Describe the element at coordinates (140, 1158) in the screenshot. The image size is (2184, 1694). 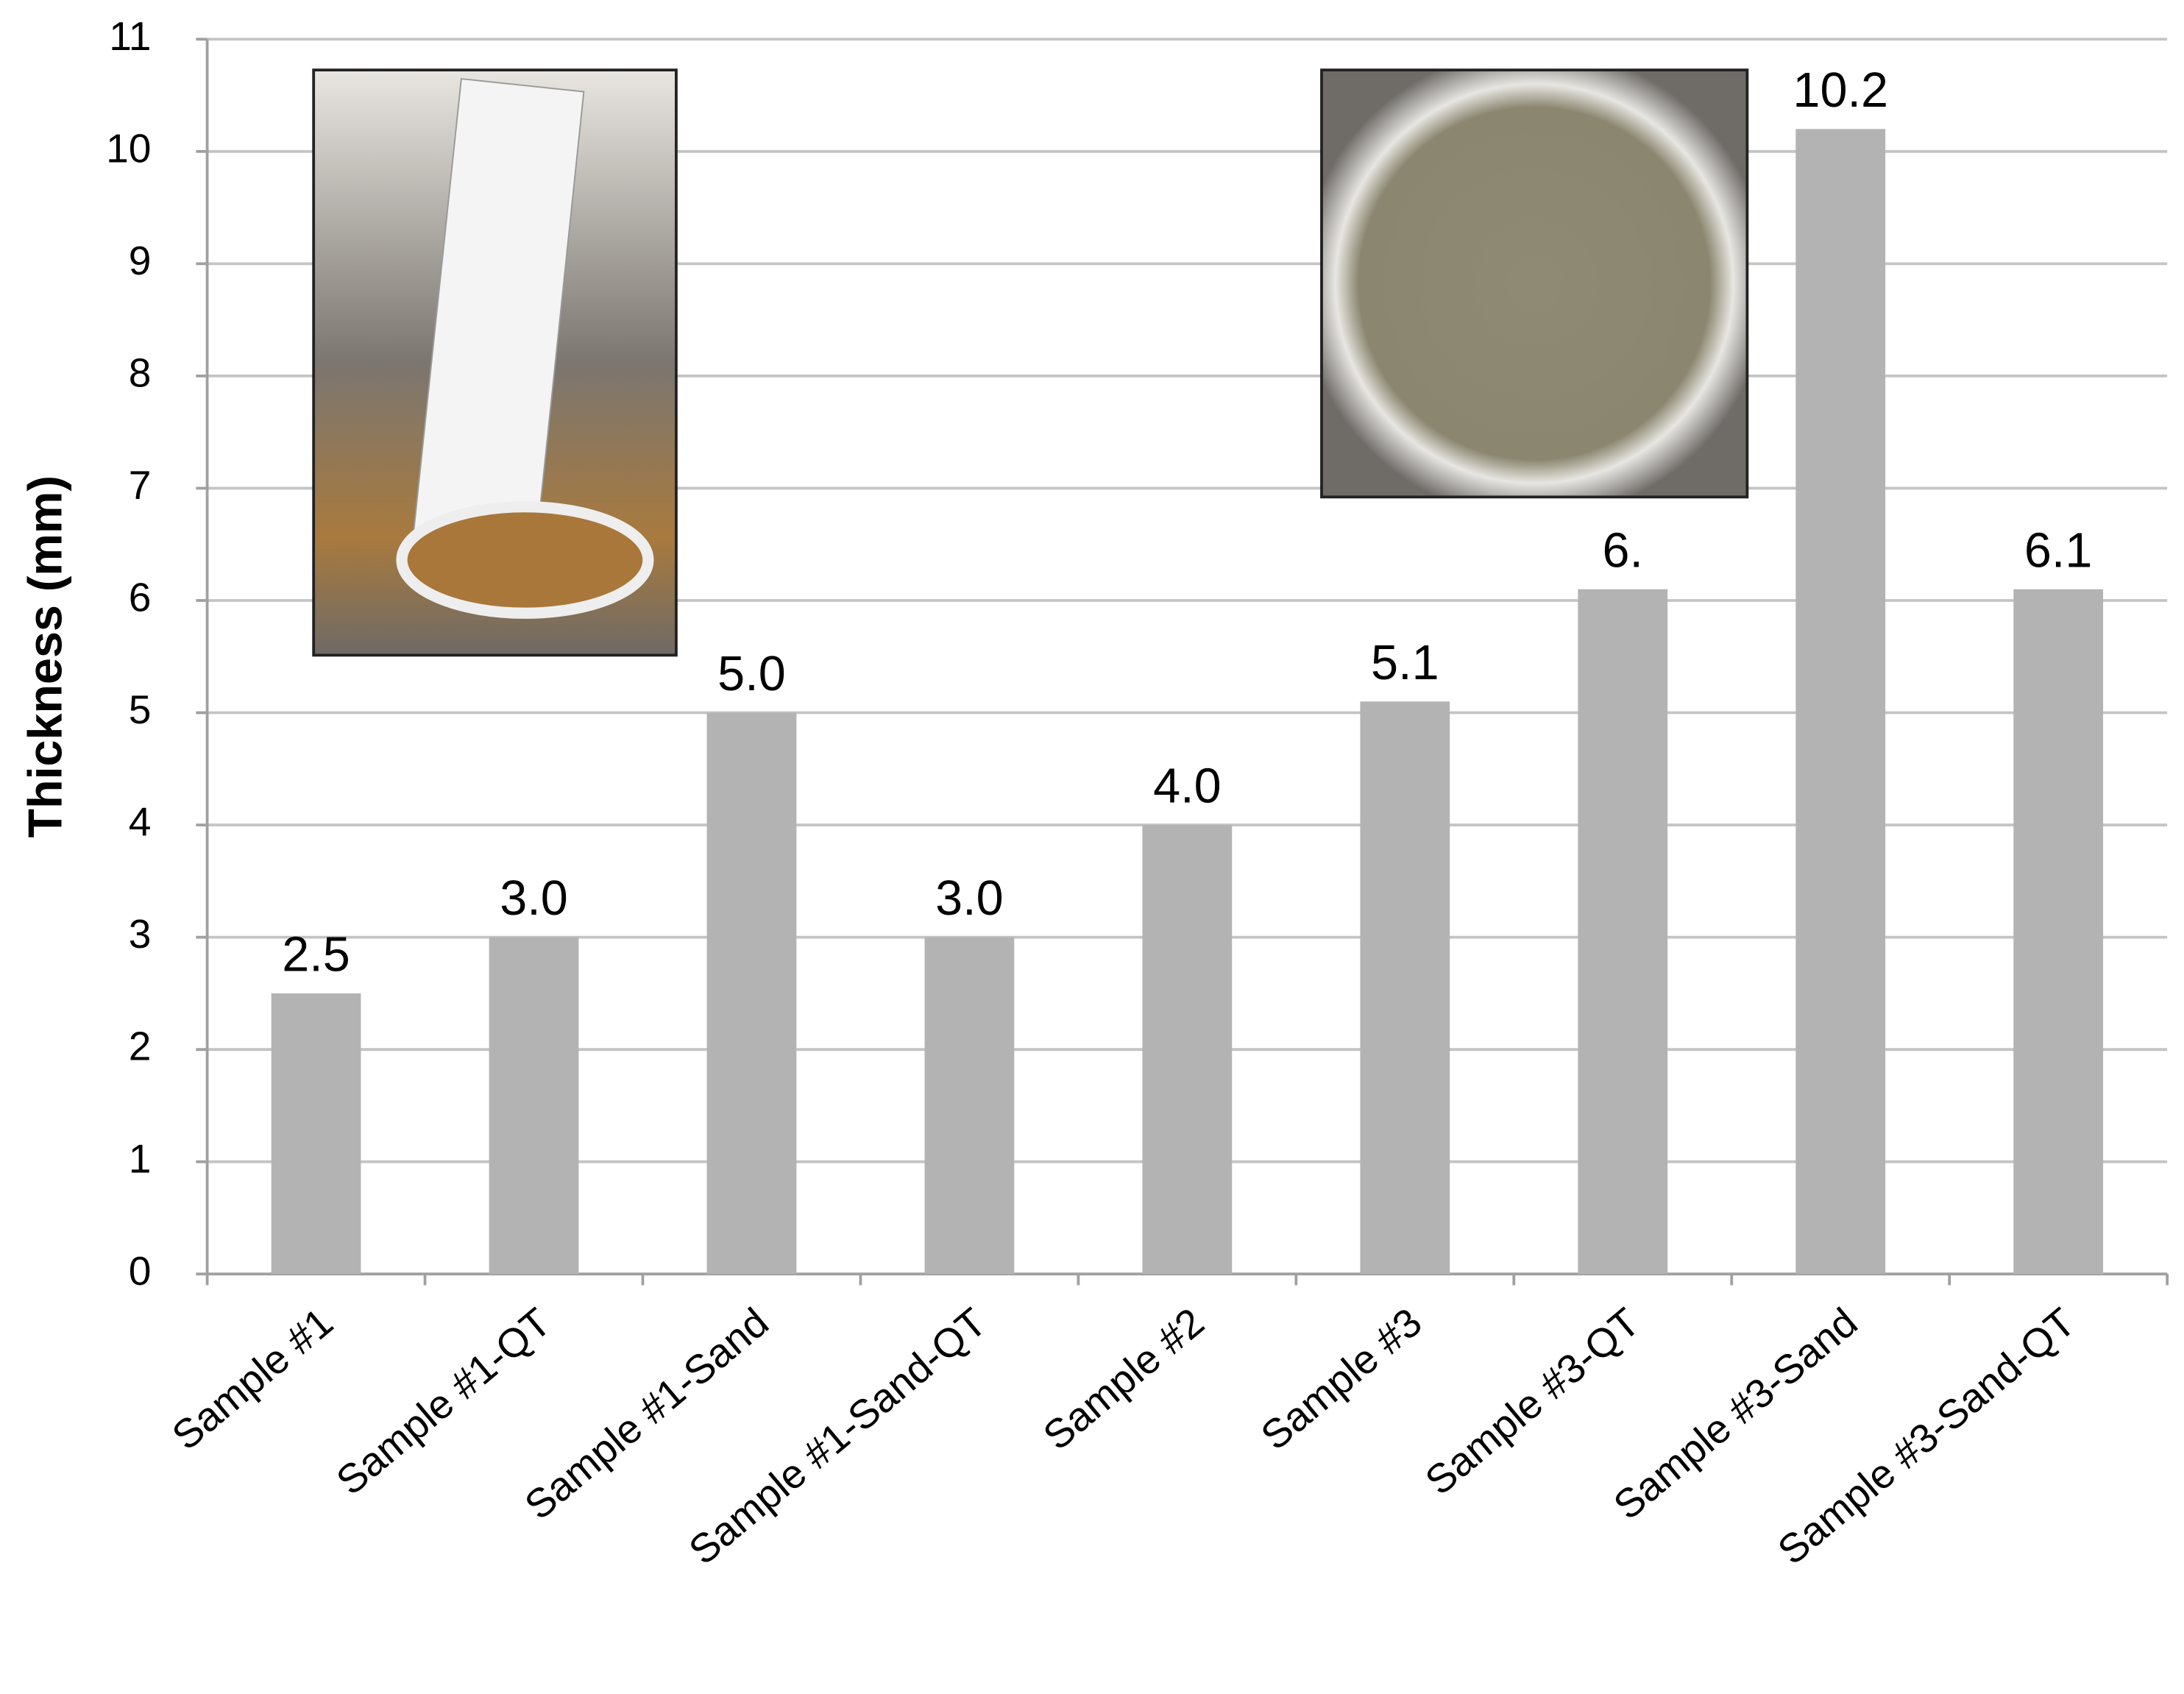
I see `y-tick-label: 1` at that location.